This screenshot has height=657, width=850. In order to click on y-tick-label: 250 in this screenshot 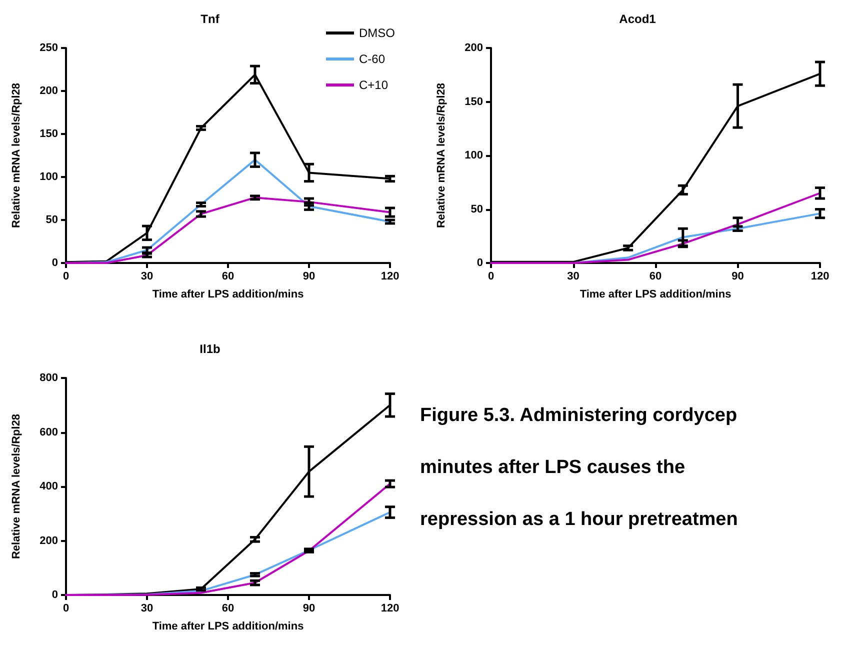, I will do `click(49, 48)`.